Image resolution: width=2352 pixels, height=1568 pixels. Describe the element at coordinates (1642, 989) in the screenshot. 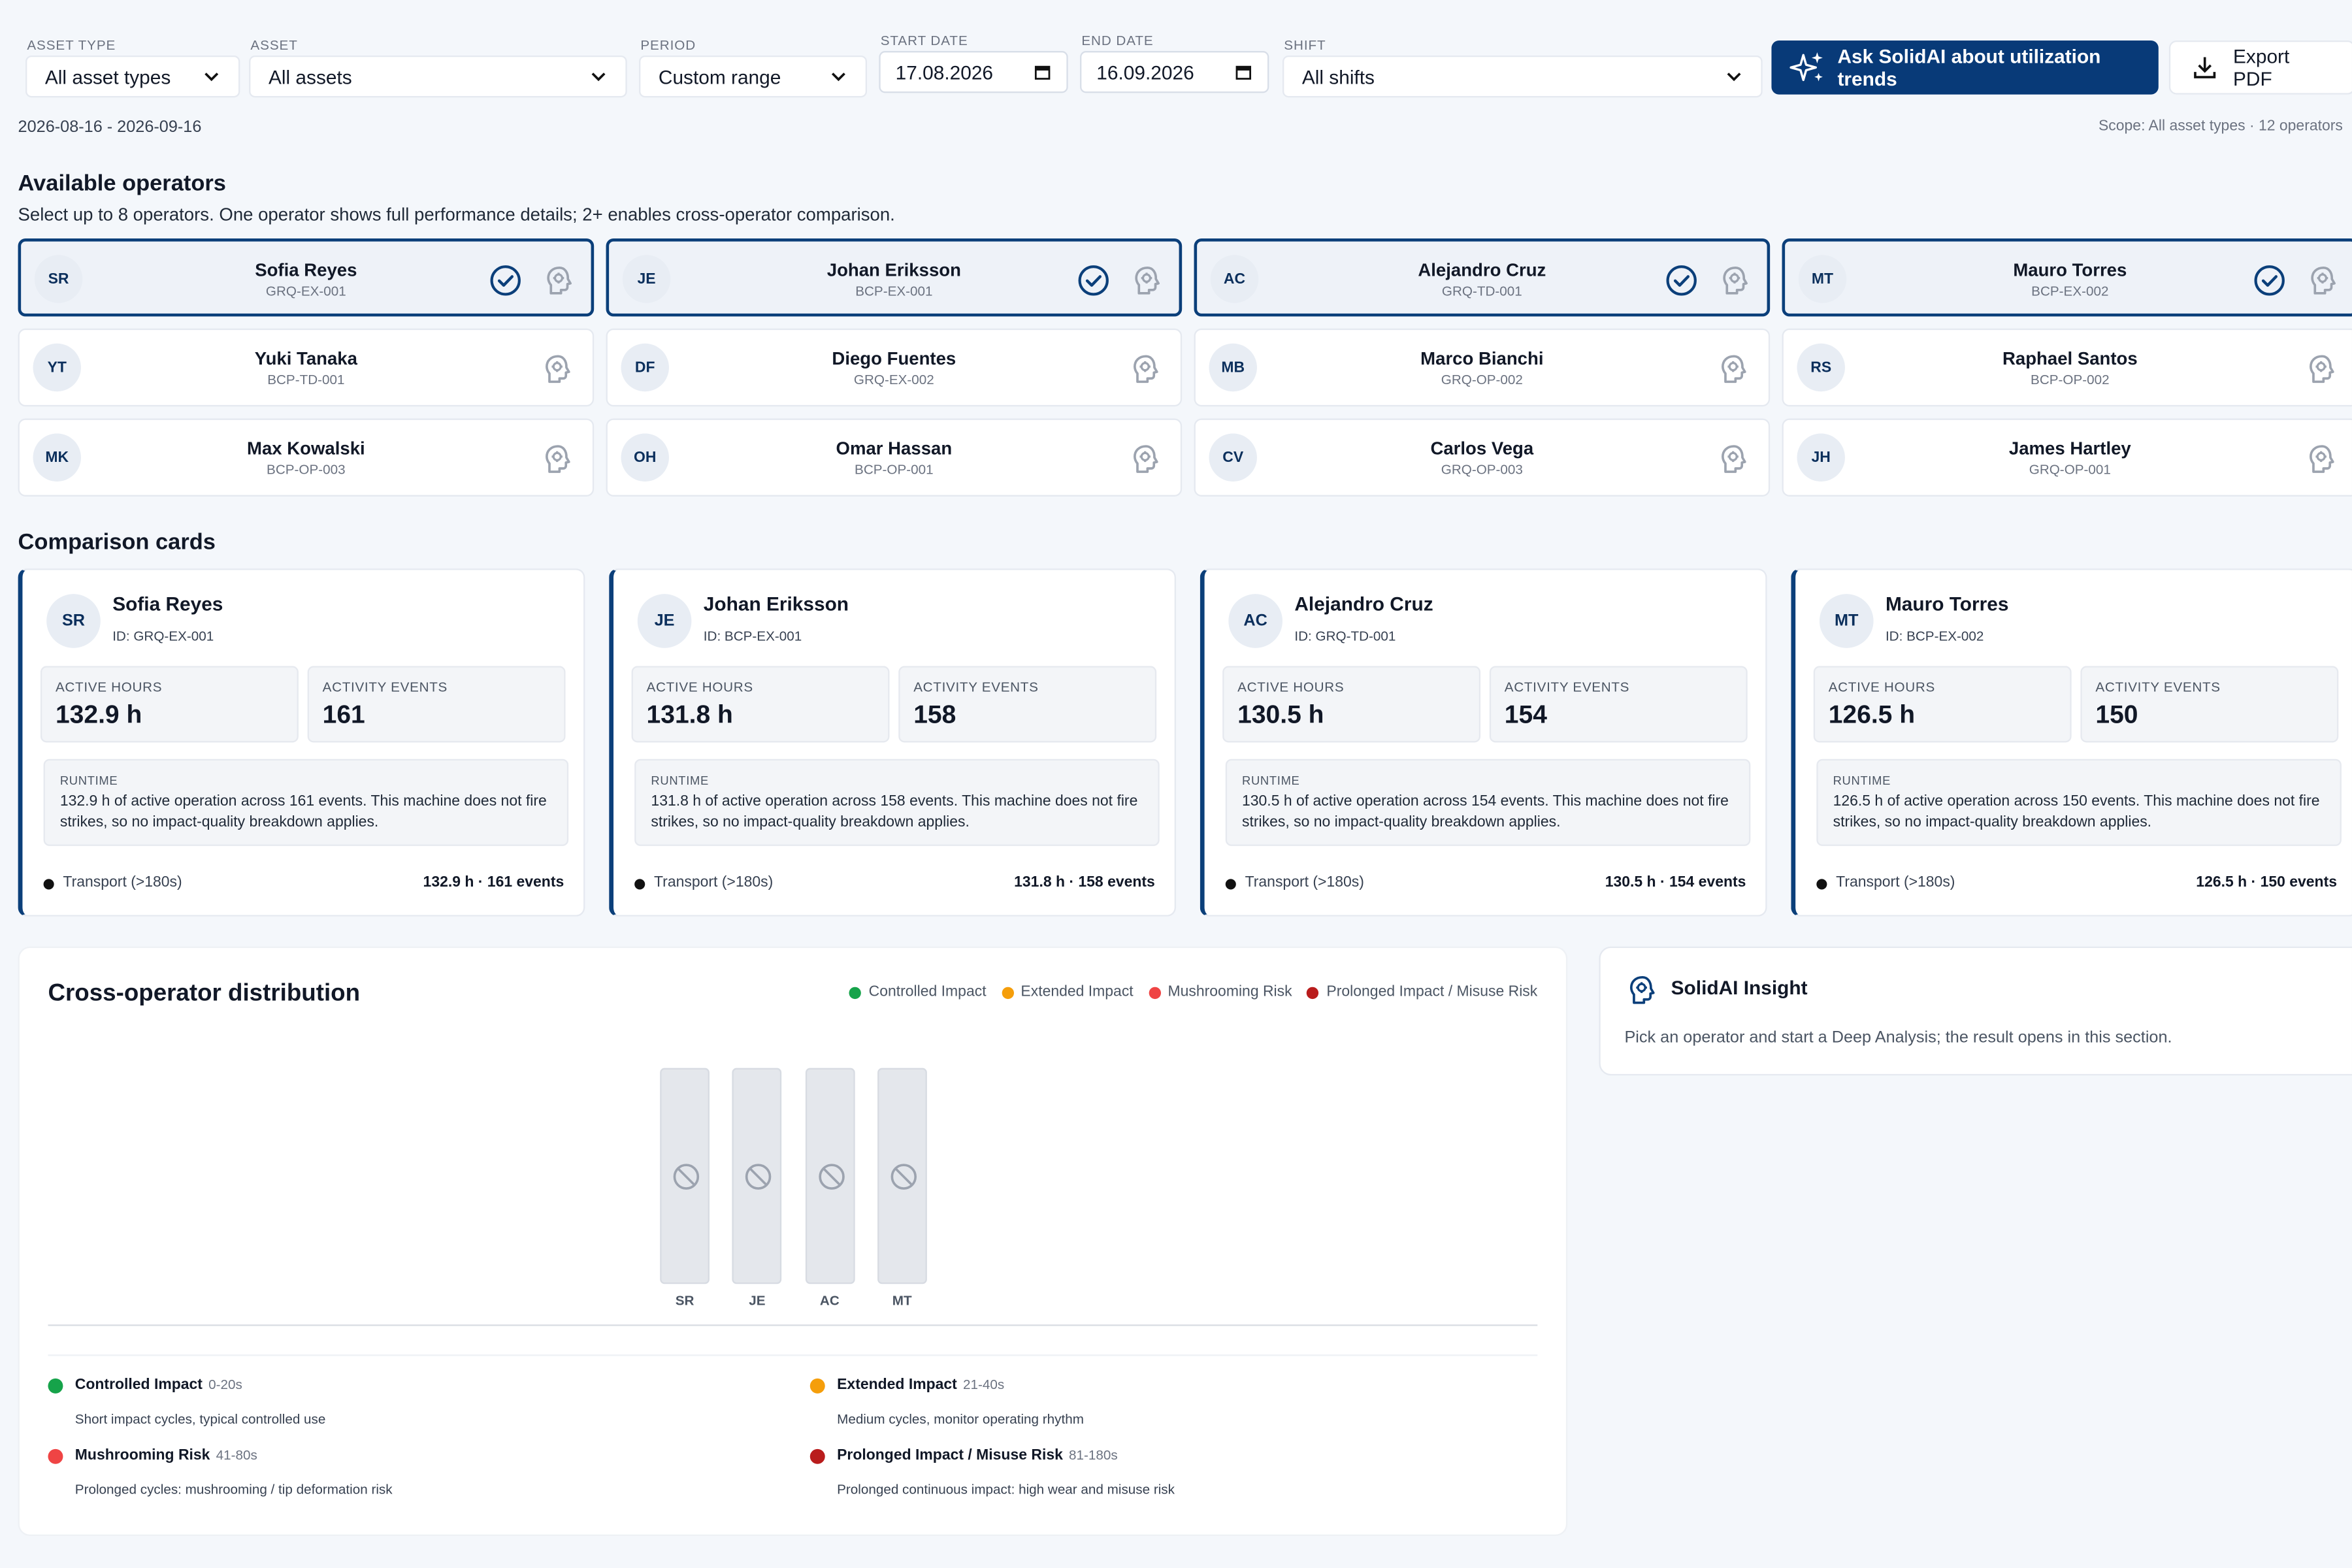

I see `ai-brain-icon` at that location.